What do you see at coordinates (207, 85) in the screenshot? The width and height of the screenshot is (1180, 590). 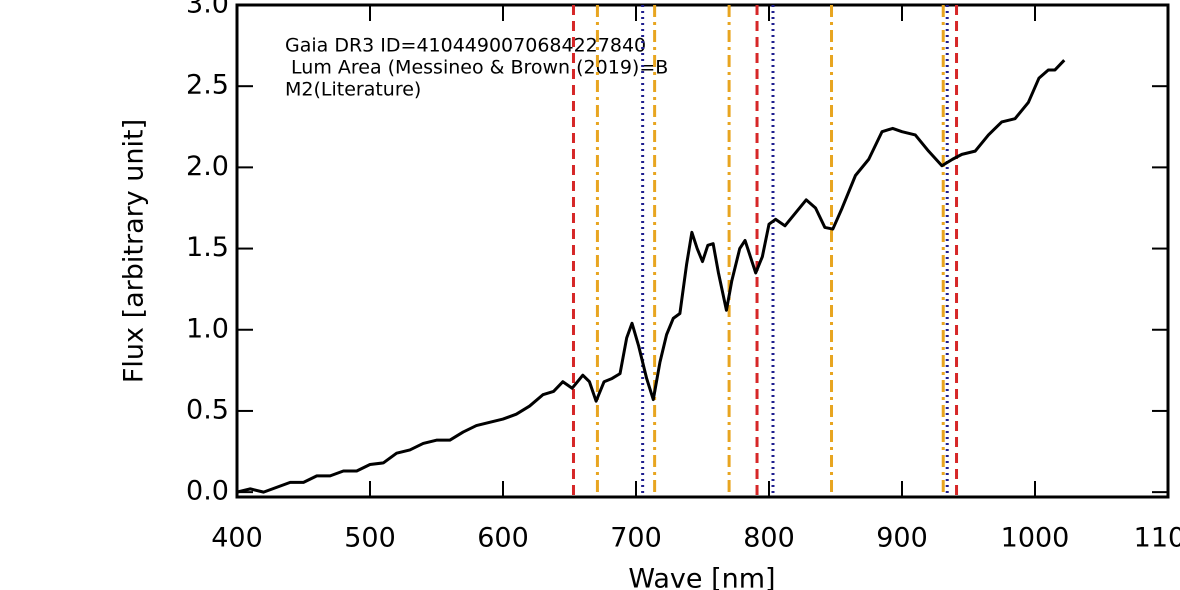 I see `y-tick-label: 2.5` at bounding box center [207, 85].